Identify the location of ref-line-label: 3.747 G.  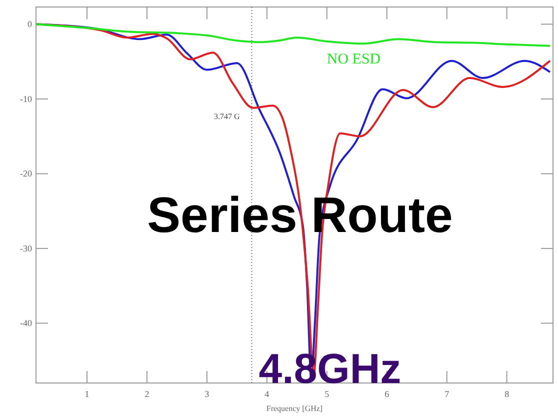
(227, 117).